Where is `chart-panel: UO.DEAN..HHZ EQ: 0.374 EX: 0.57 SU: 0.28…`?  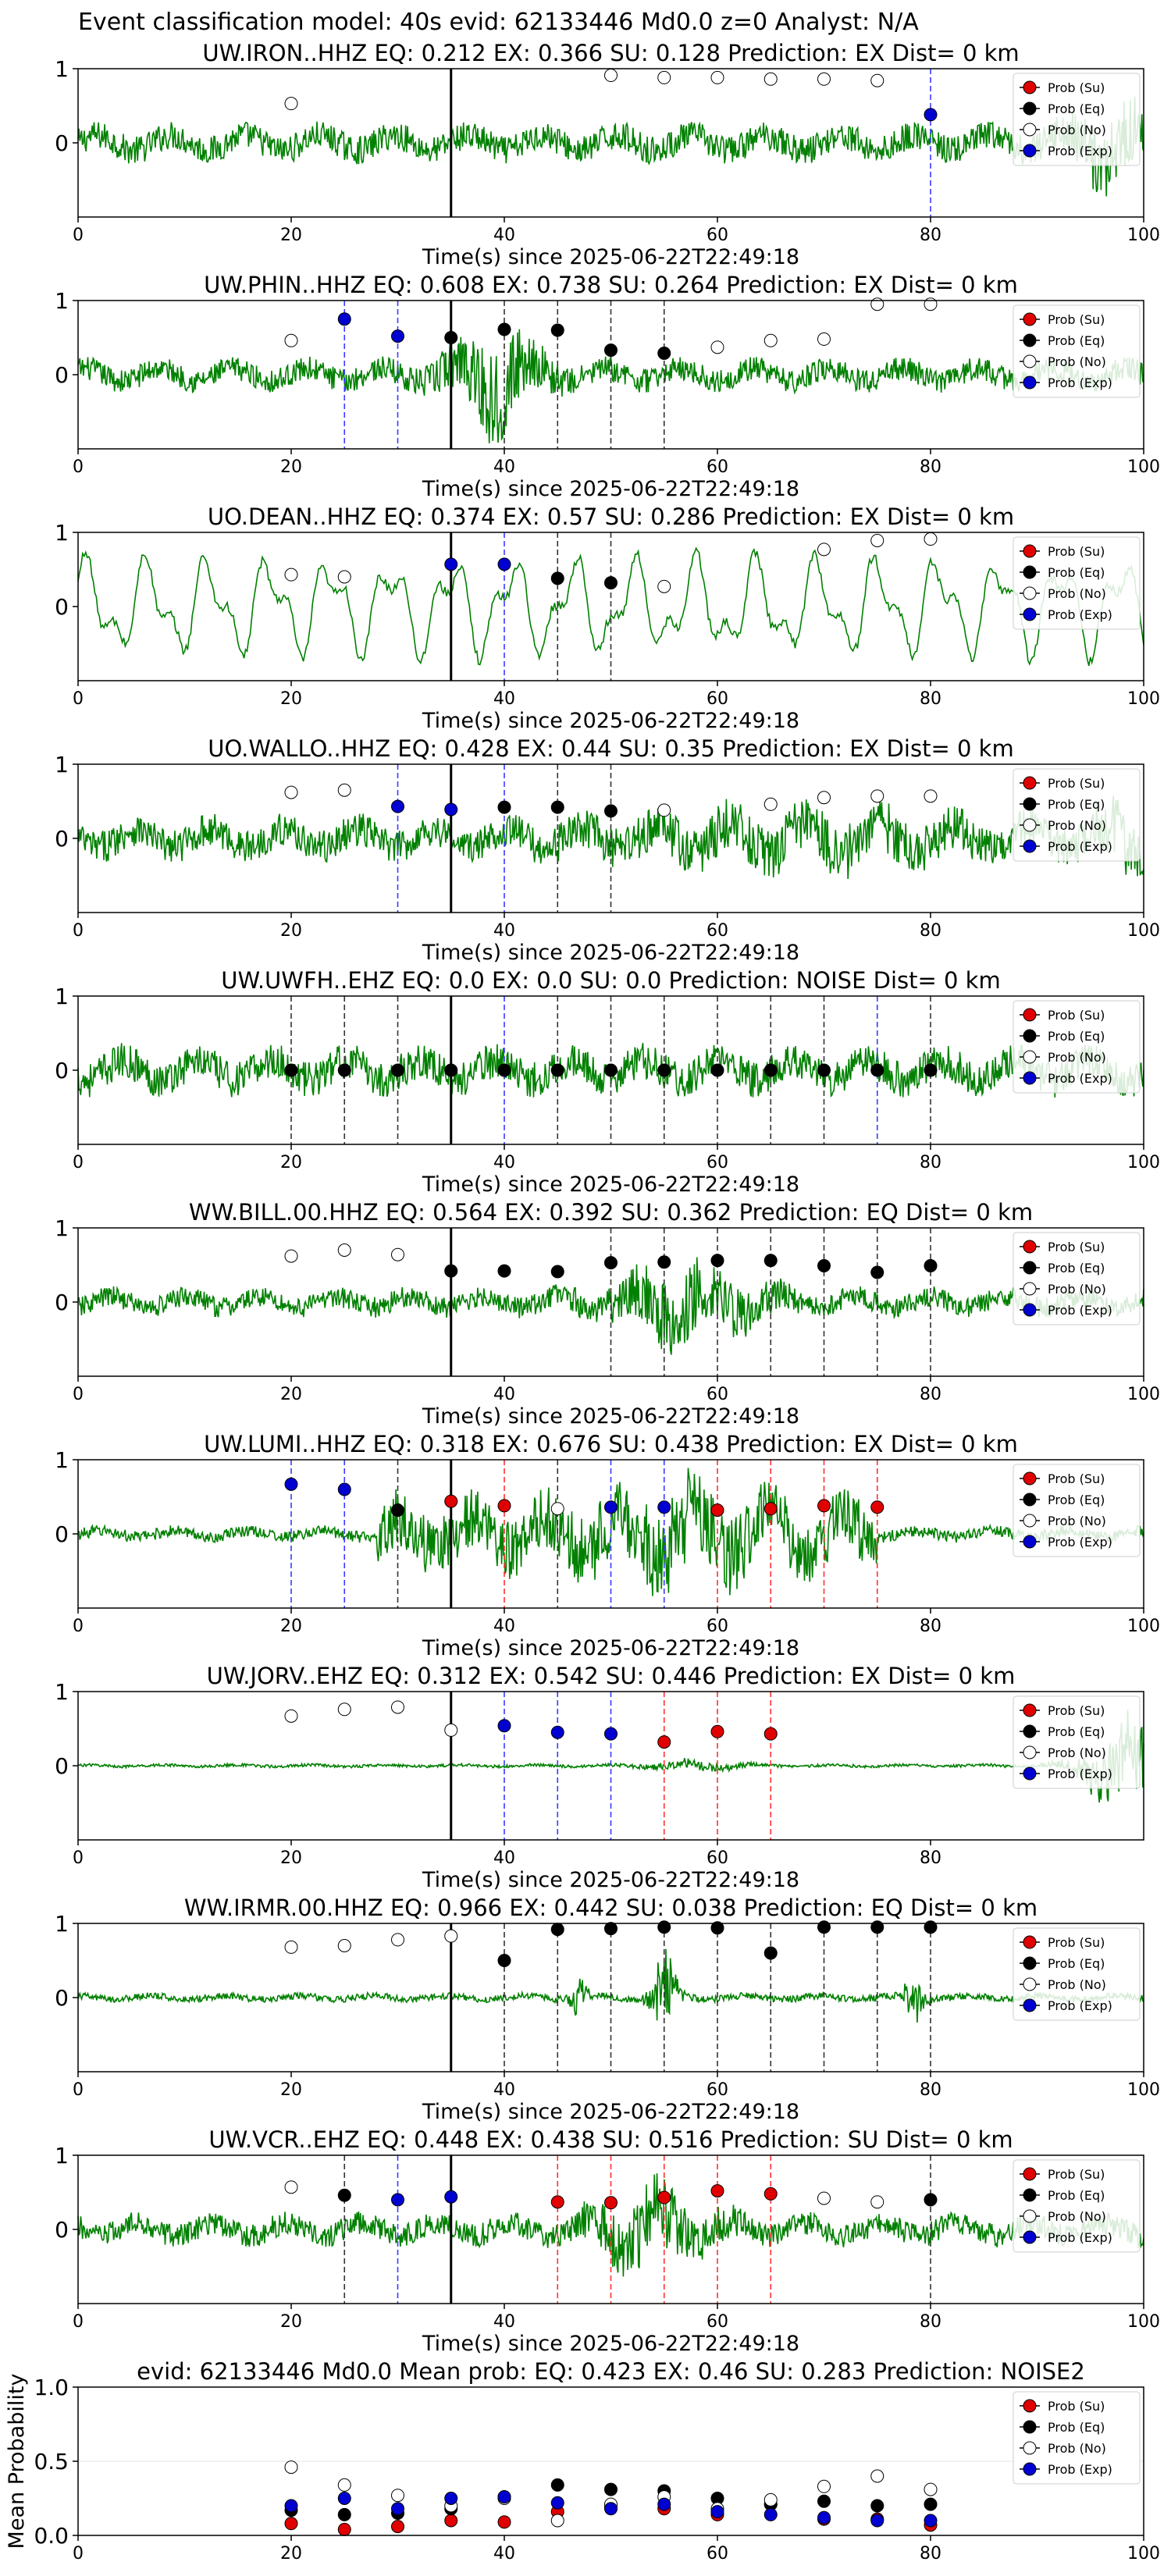
chart-panel: UO.DEAN..HHZ EQ: 0.374 EX: 0.57 SU: 0.28… is located at coordinates (607, 618).